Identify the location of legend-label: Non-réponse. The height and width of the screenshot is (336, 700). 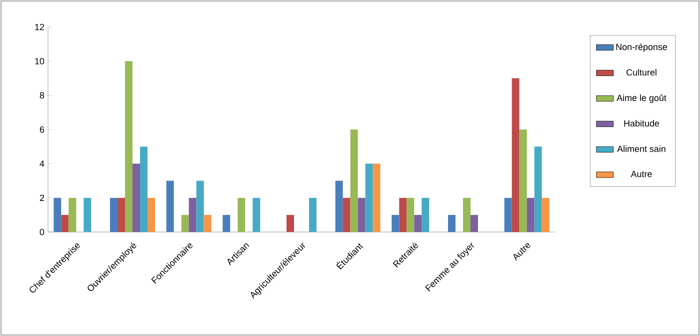
(642, 47).